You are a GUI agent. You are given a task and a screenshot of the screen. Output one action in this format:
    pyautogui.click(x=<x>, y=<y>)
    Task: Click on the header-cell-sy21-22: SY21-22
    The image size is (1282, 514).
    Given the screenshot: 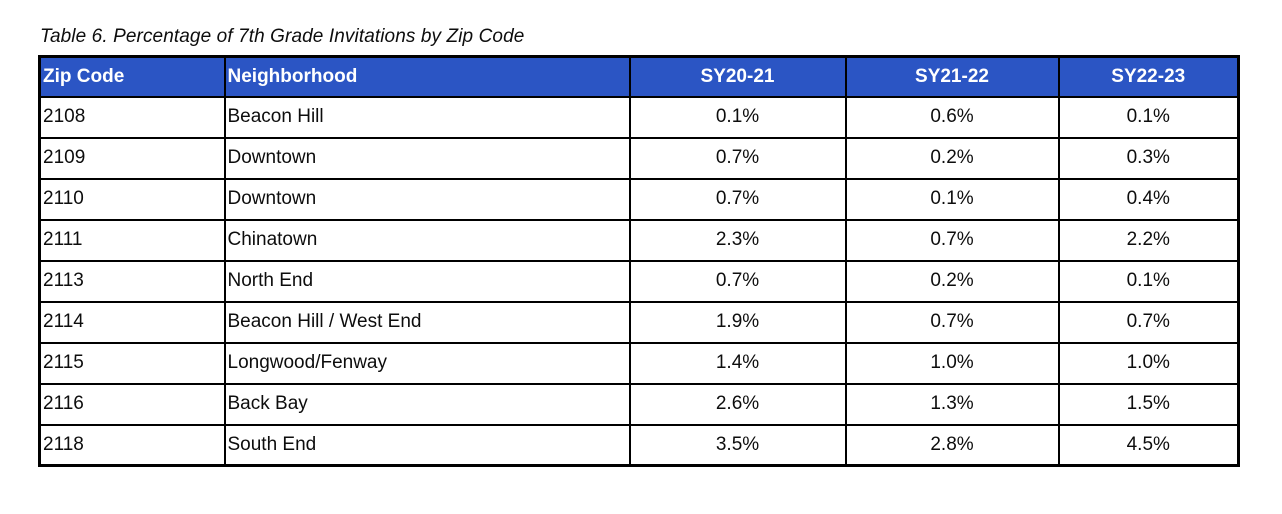 What is the action you would take?
    pyautogui.click(x=952, y=76)
    